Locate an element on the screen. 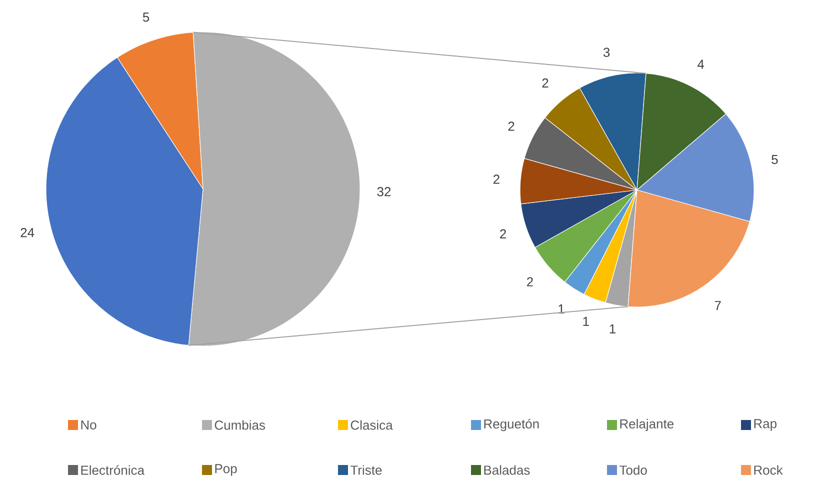 Image resolution: width=816 pixels, height=489 pixels. legend-label: Todo is located at coordinates (633, 470).